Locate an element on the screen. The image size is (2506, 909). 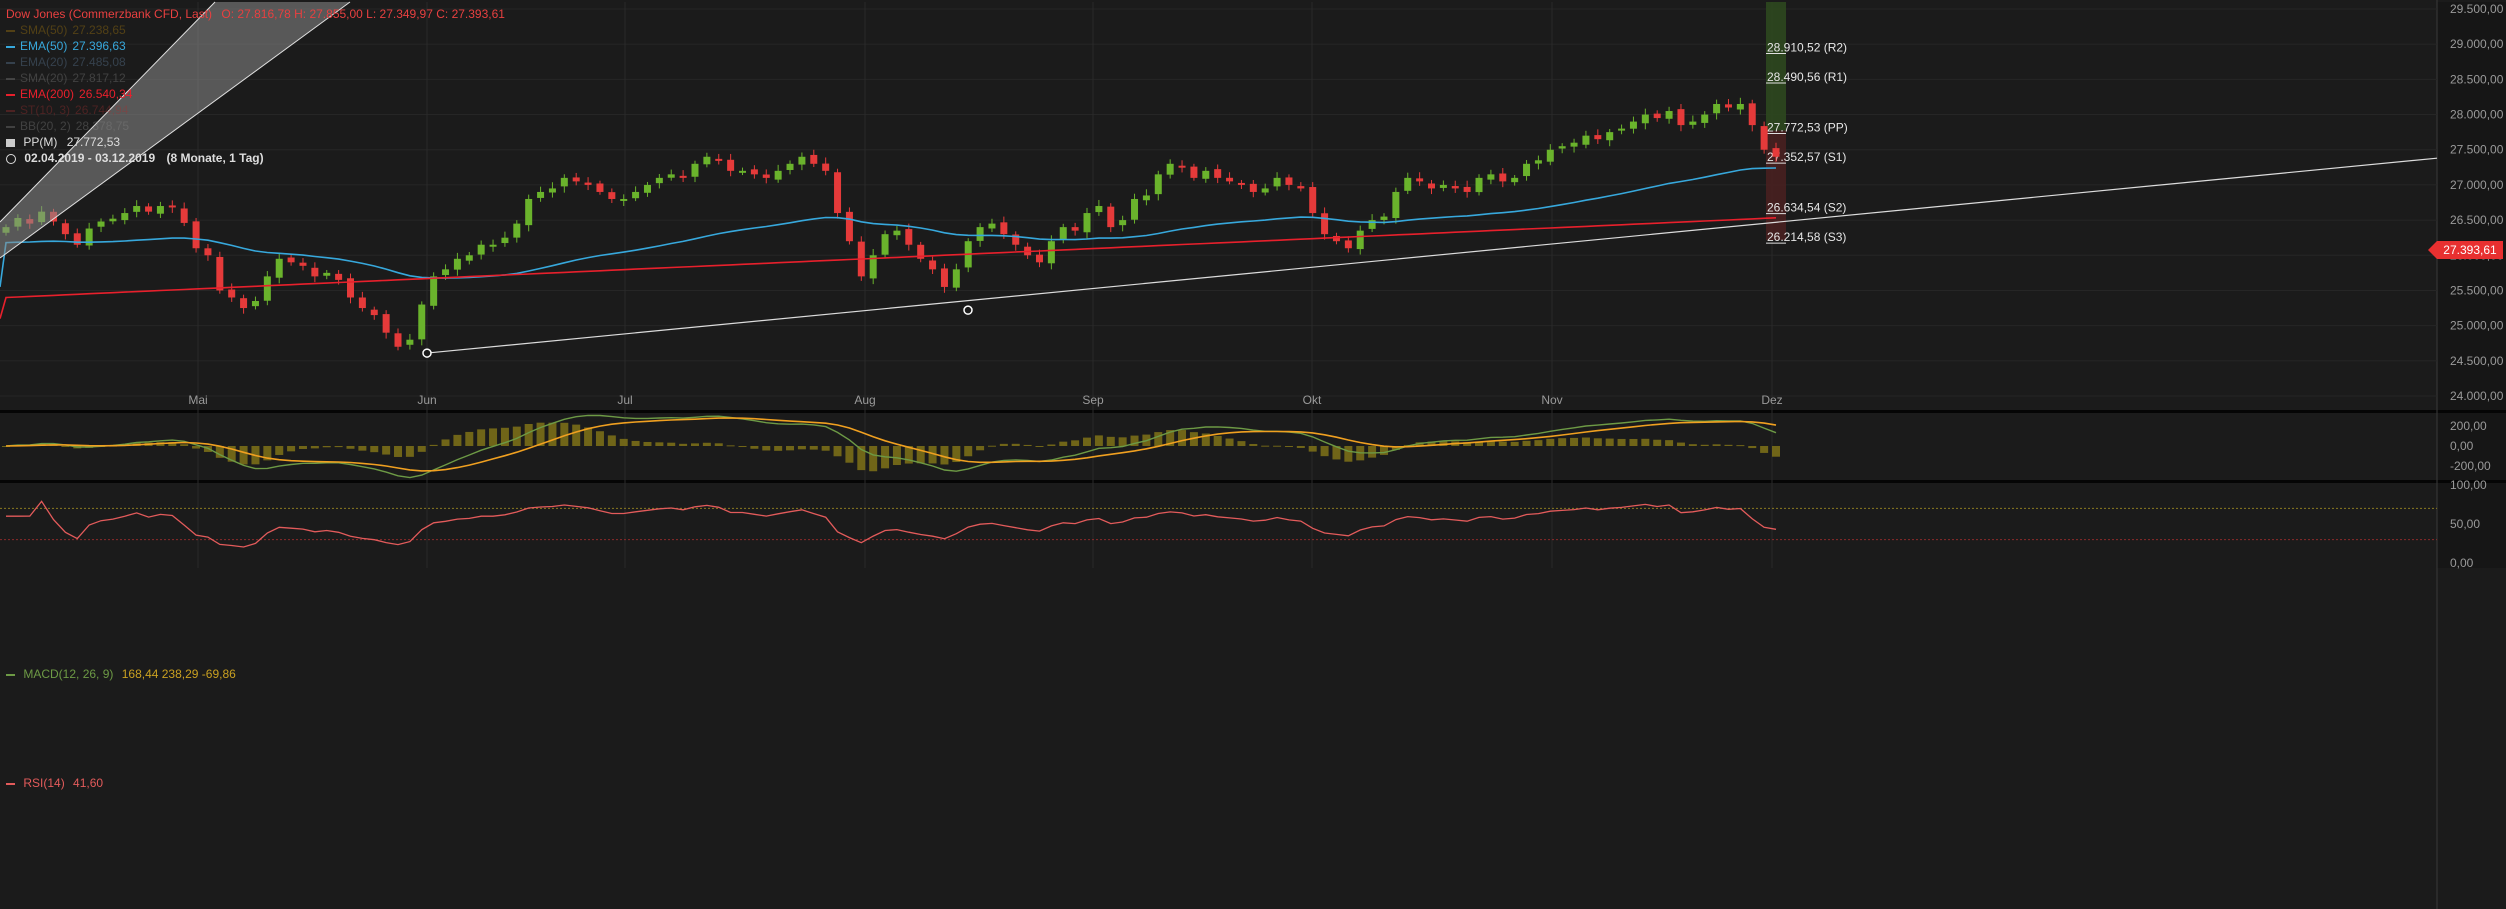
price-axis-background is located at coordinates (2471, 446).